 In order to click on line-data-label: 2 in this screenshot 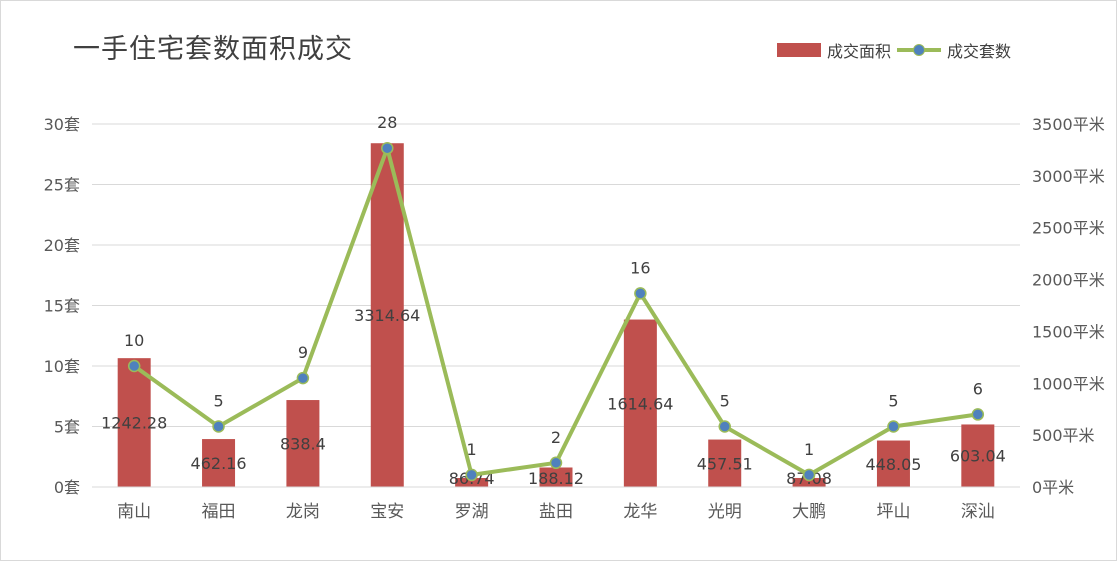, I will do `click(556, 437)`.